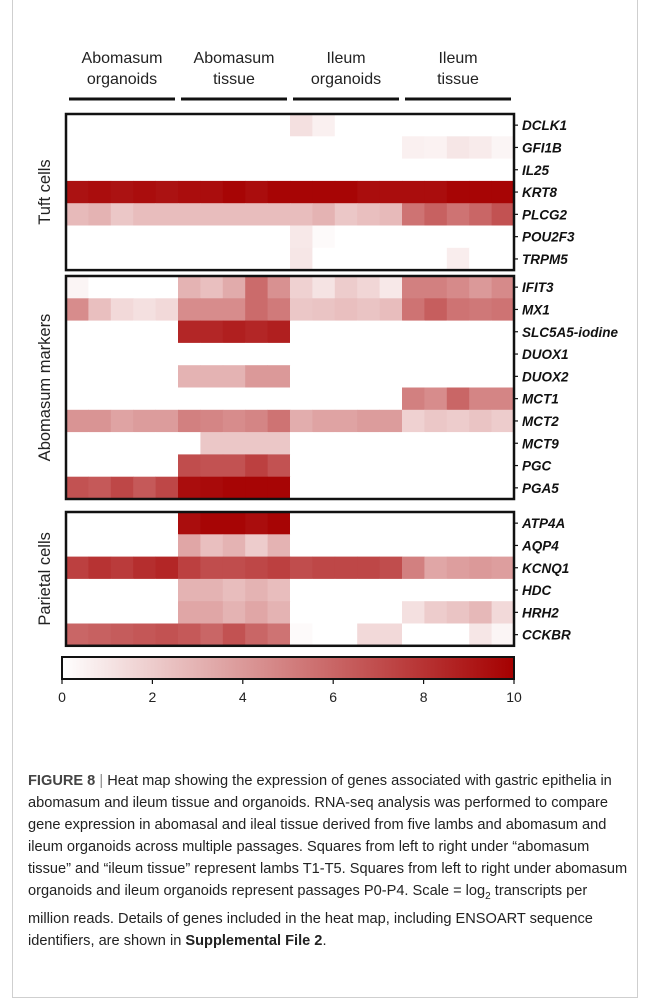 The height and width of the screenshot is (999, 650). What do you see at coordinates (243, 697) in the screenshot?
I see `colorbar-tick-label: 4` at bounding box center [243, 697].